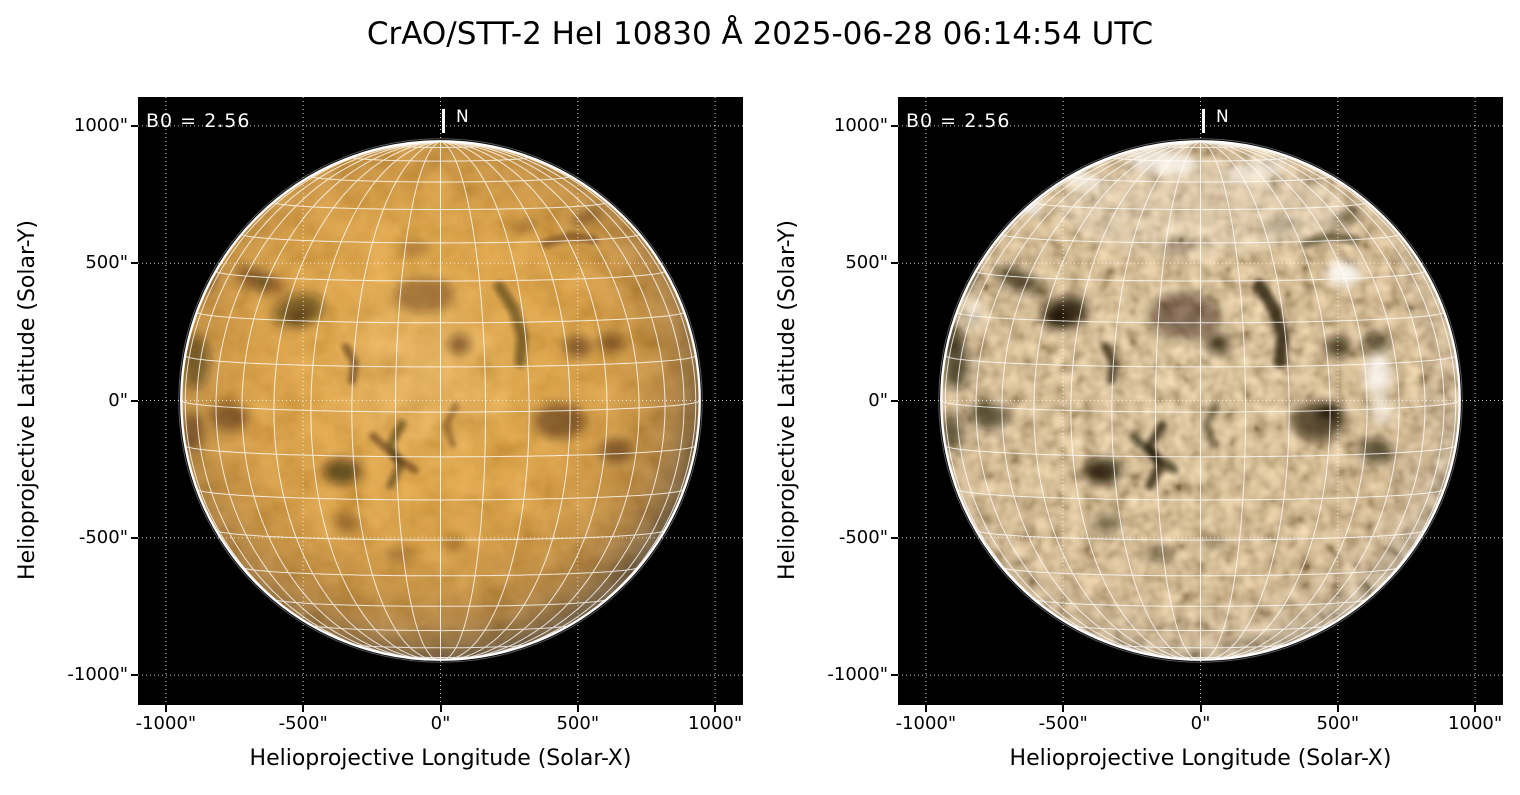 Image resolution: width=1520 pixels, height=795 pixels. Describe the element at coordinates (440, 758) in the screenshot. I see `x-axis-label-left: Helioprojective Longitude (Solar-X)` at that location.